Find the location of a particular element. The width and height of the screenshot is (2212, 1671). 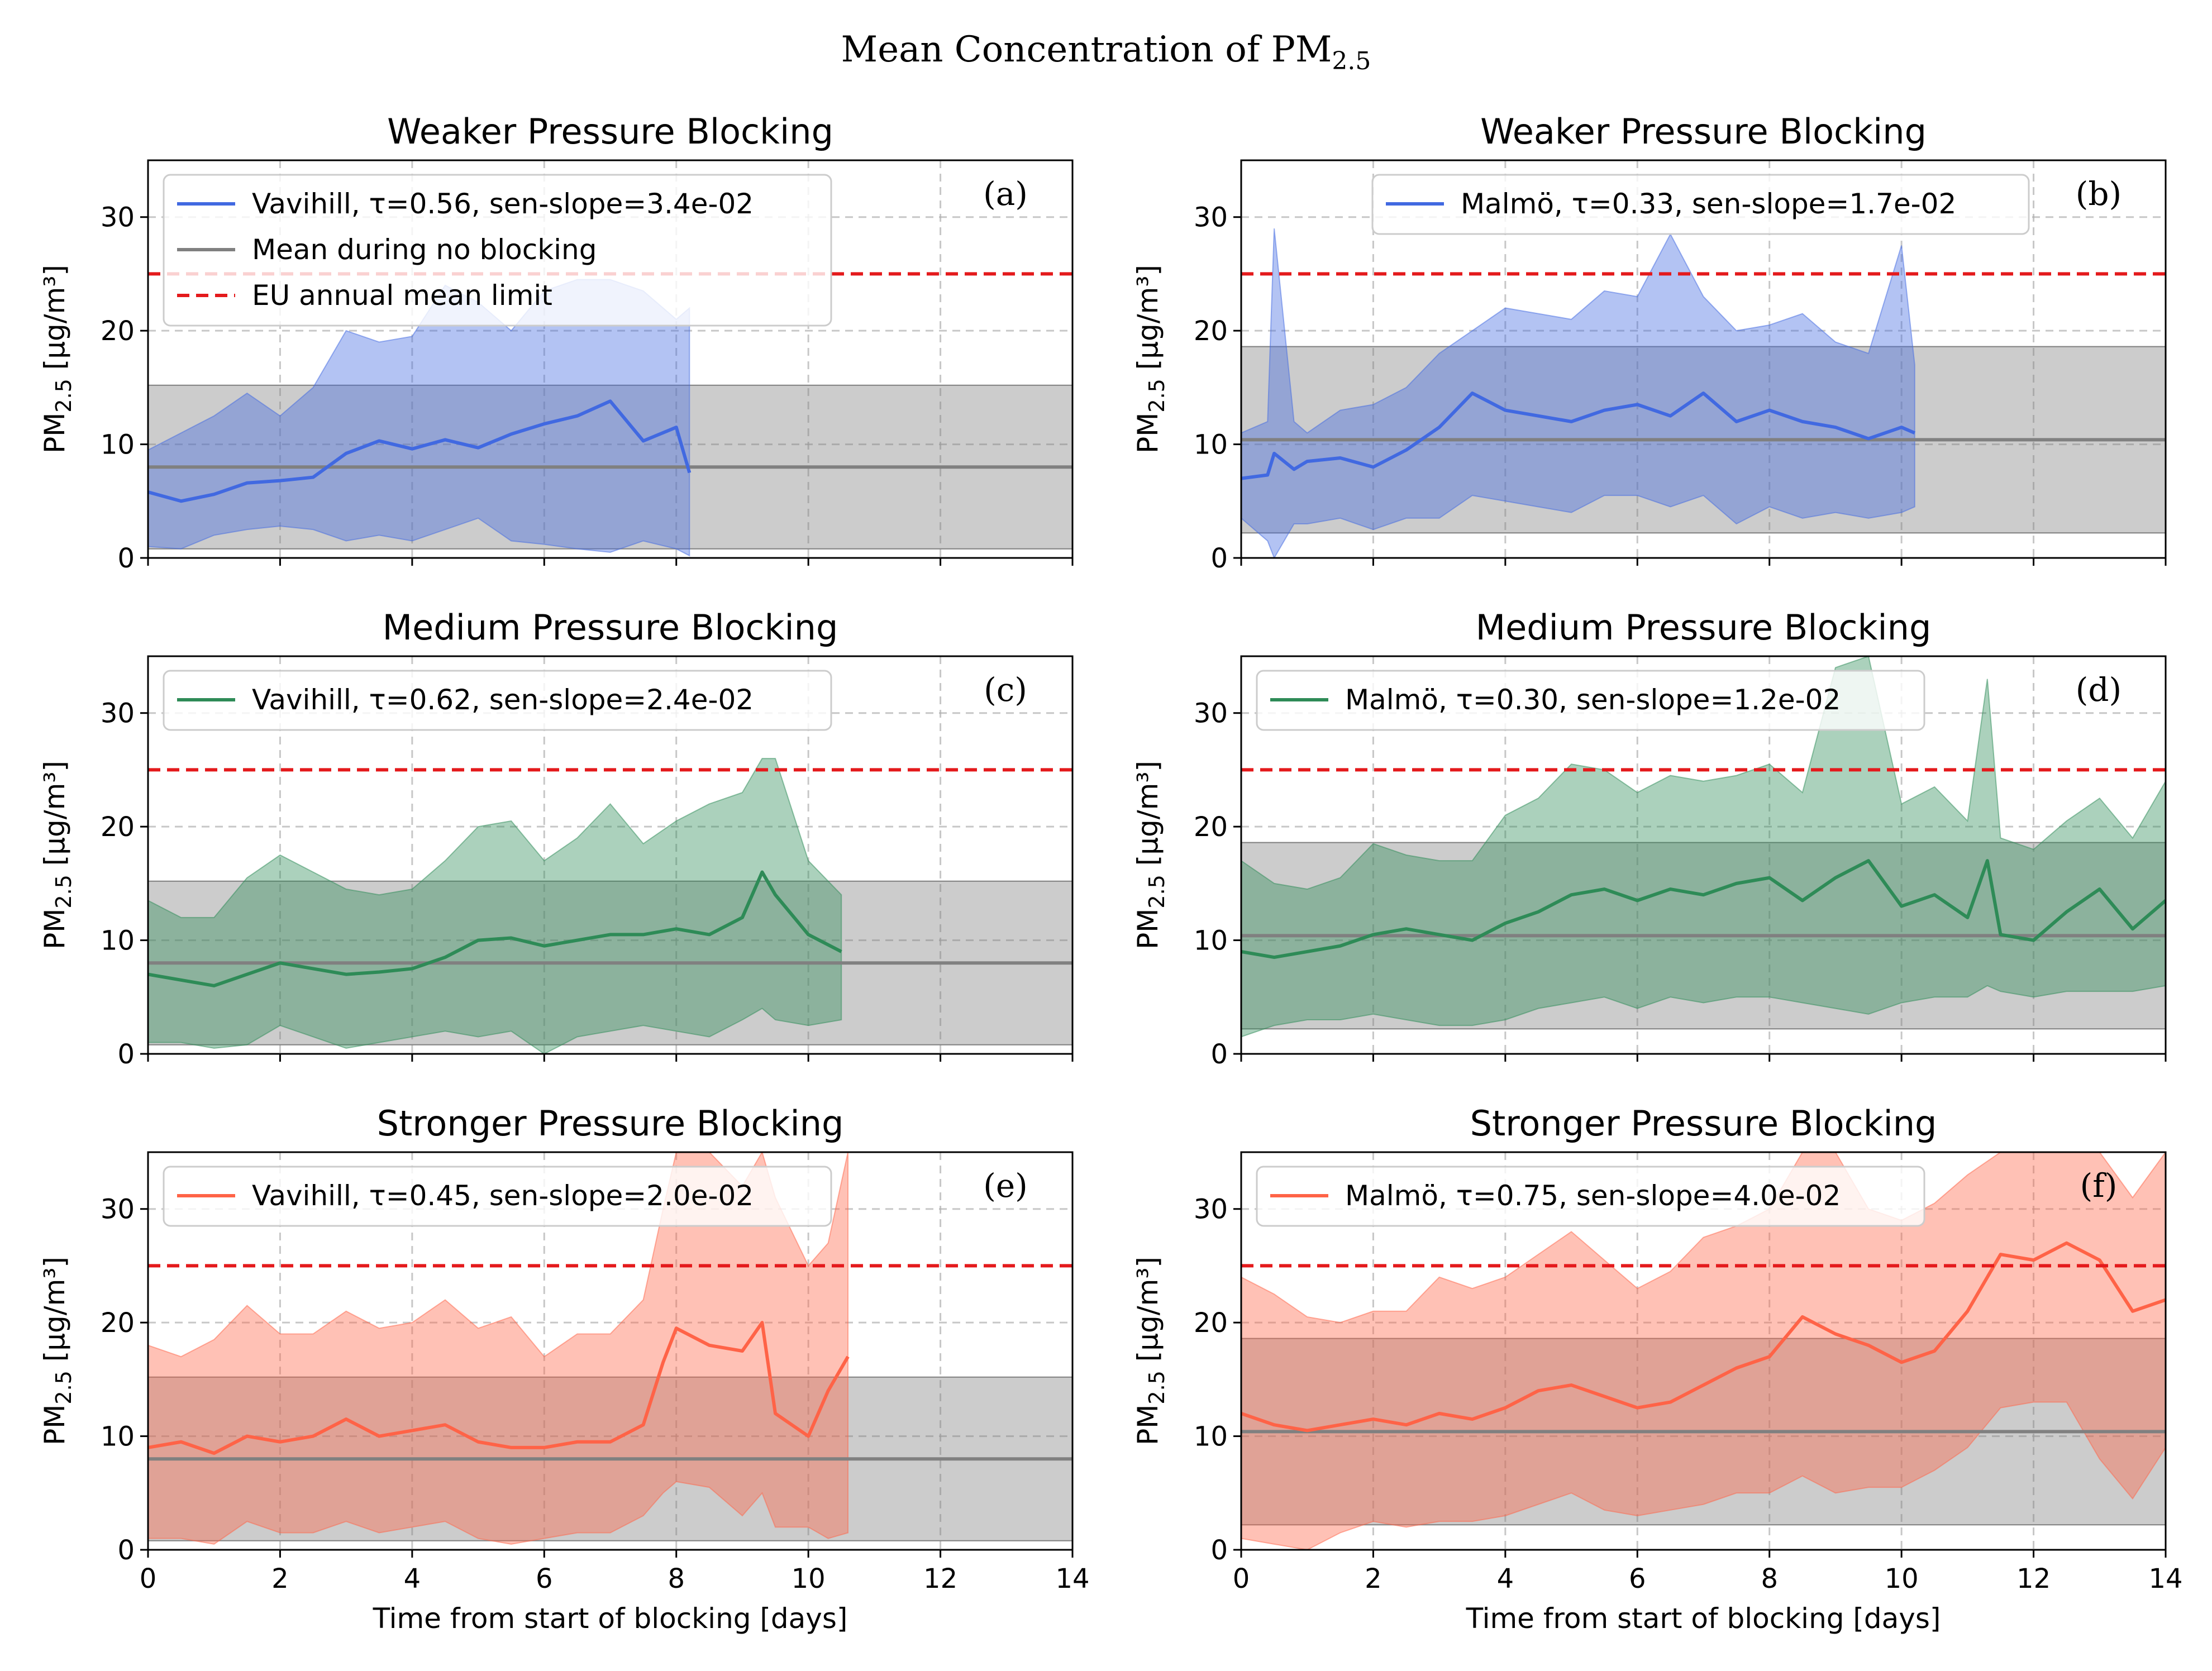

legend-label: Malmö, τ=0.33, sen-slope=1.7e-02 is located at coordinates (1709, 204).